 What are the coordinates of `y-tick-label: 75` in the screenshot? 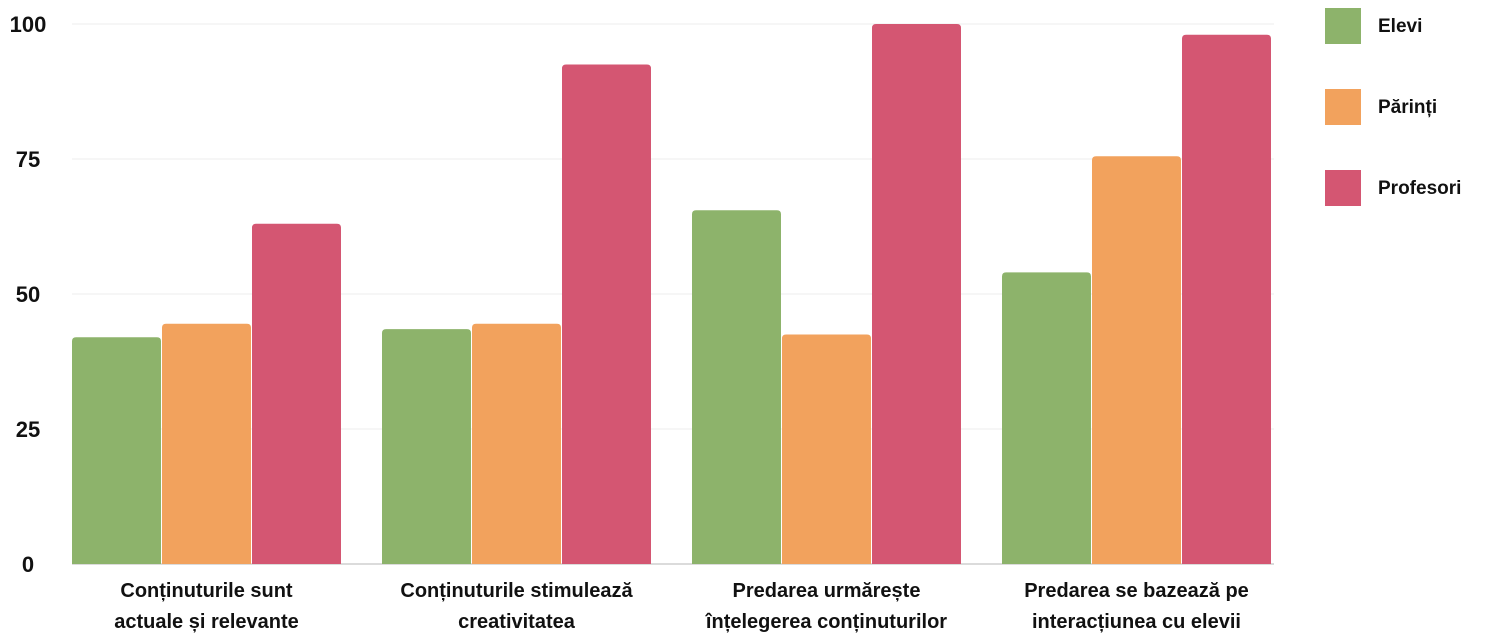 It's located at (28, 159).